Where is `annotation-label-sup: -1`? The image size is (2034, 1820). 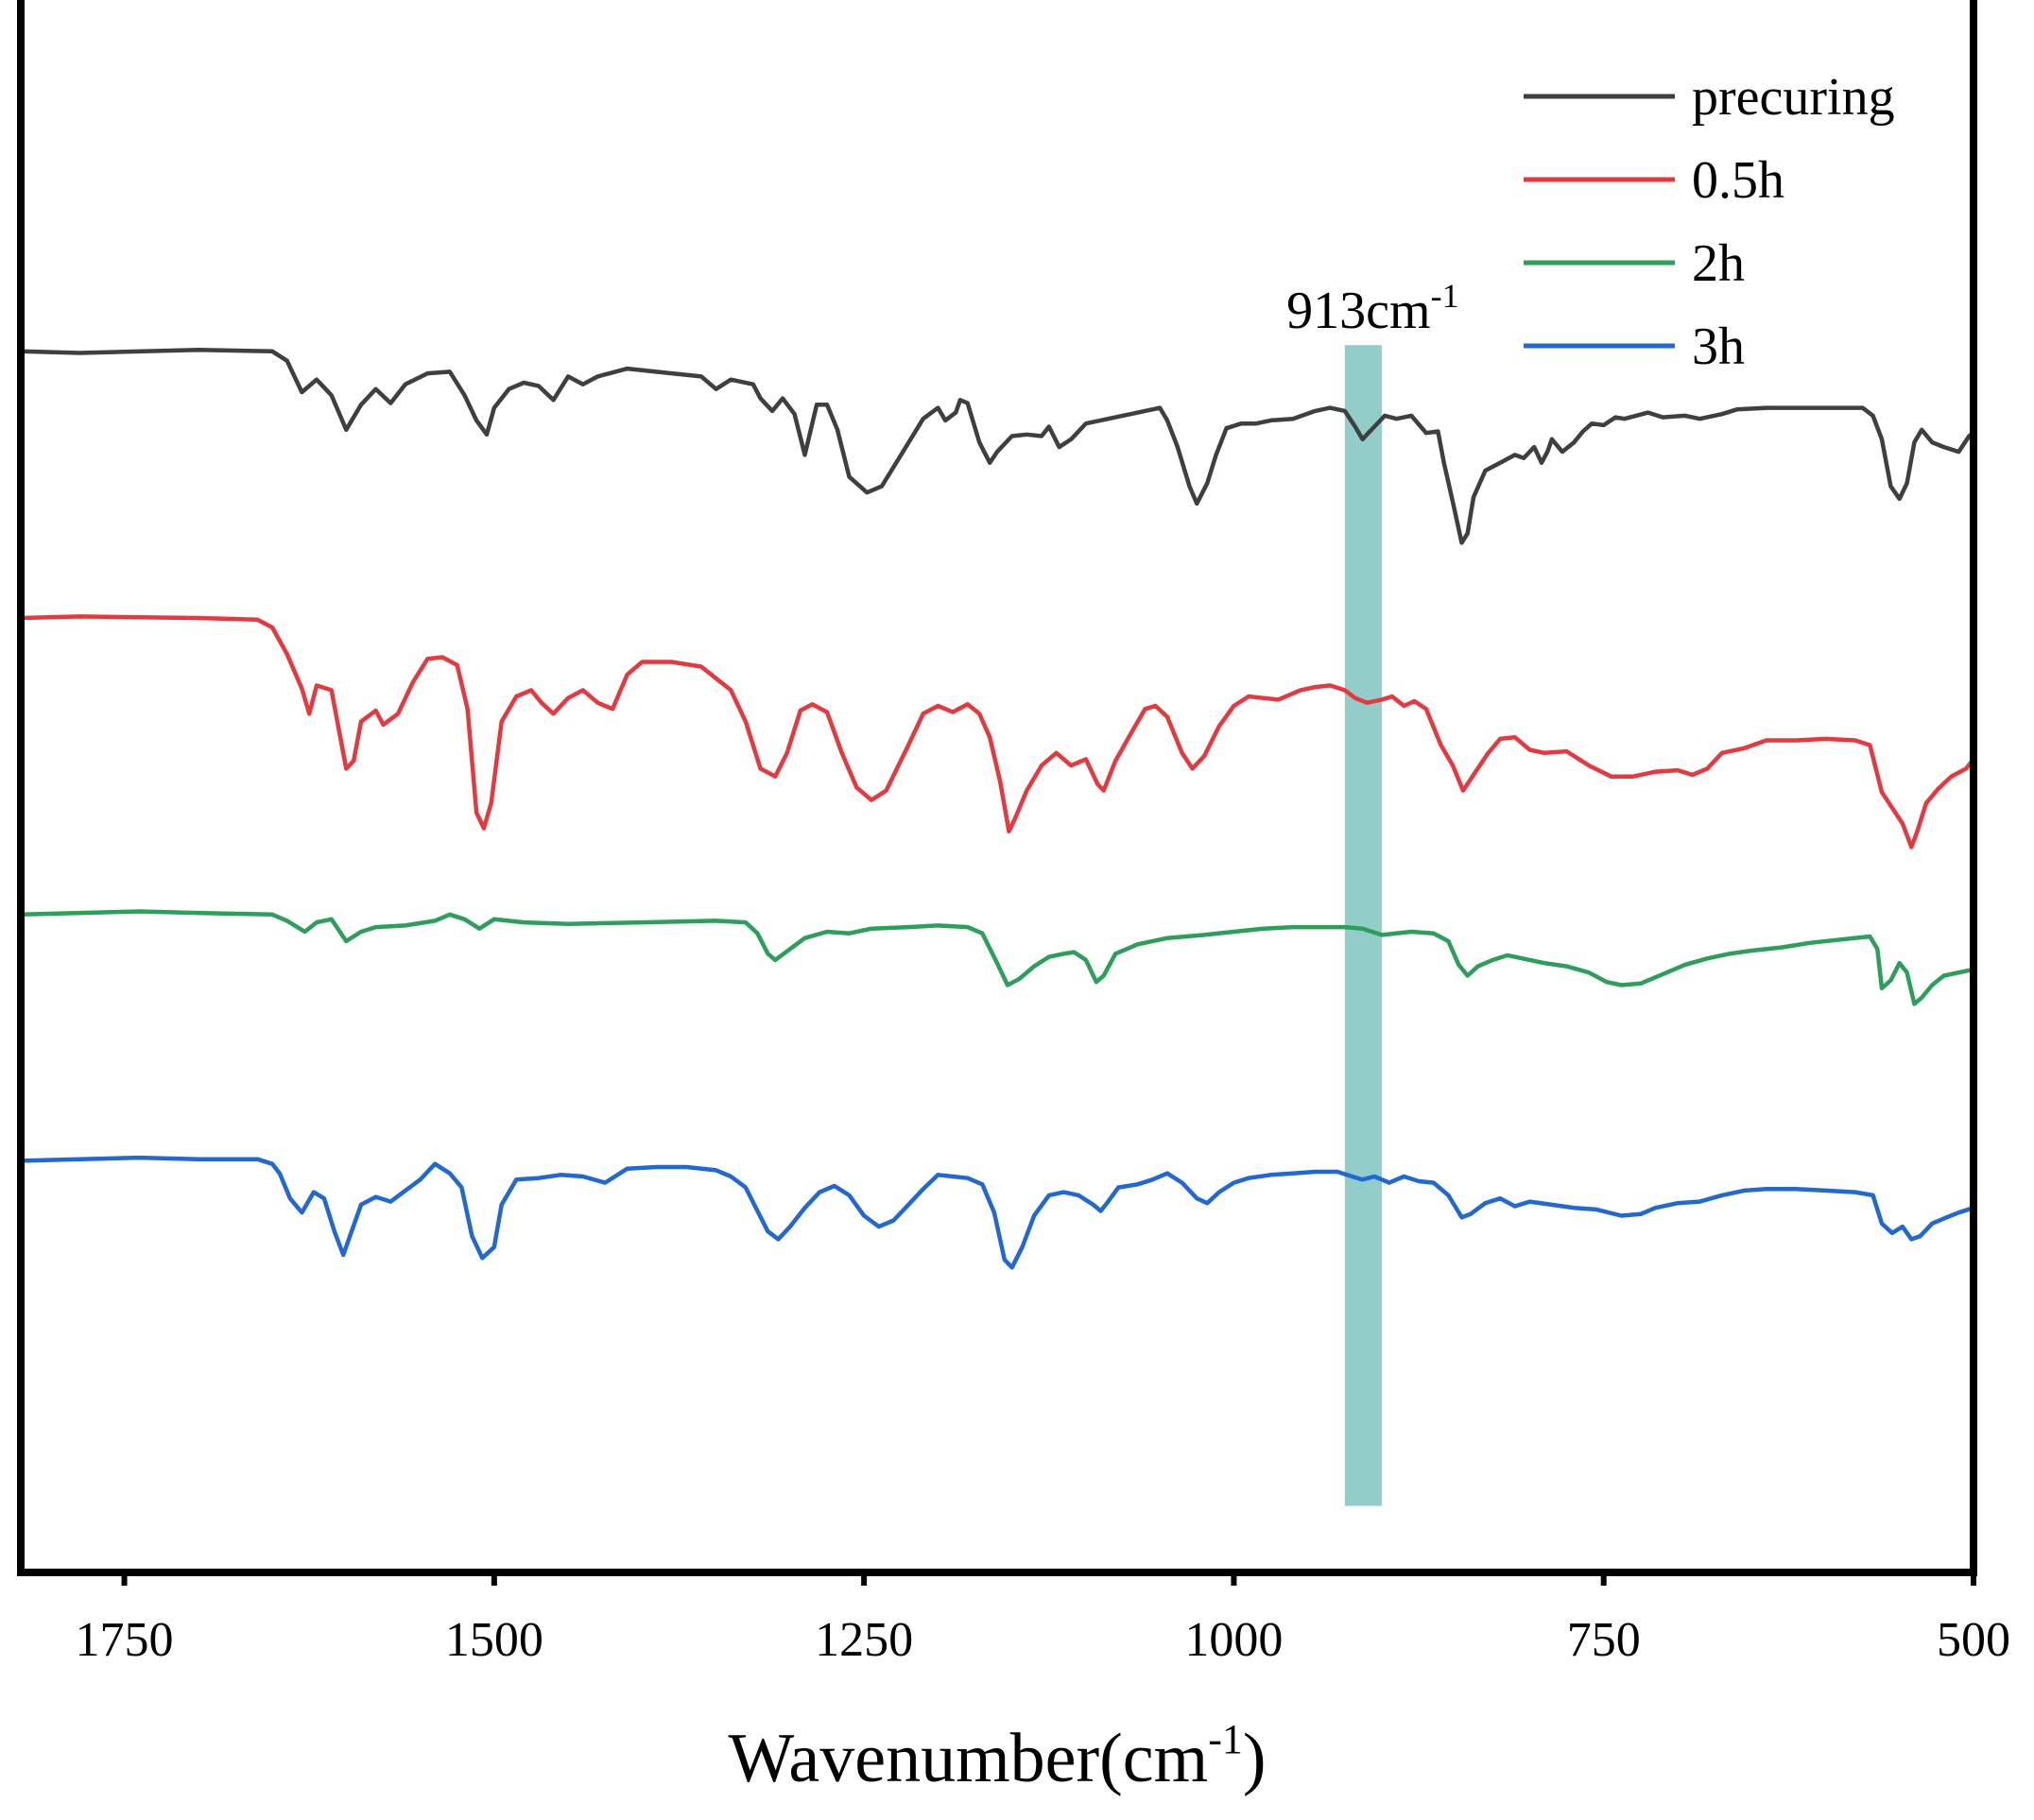 annotation-label-sup: -1 is located at coordinates (1445, 296).